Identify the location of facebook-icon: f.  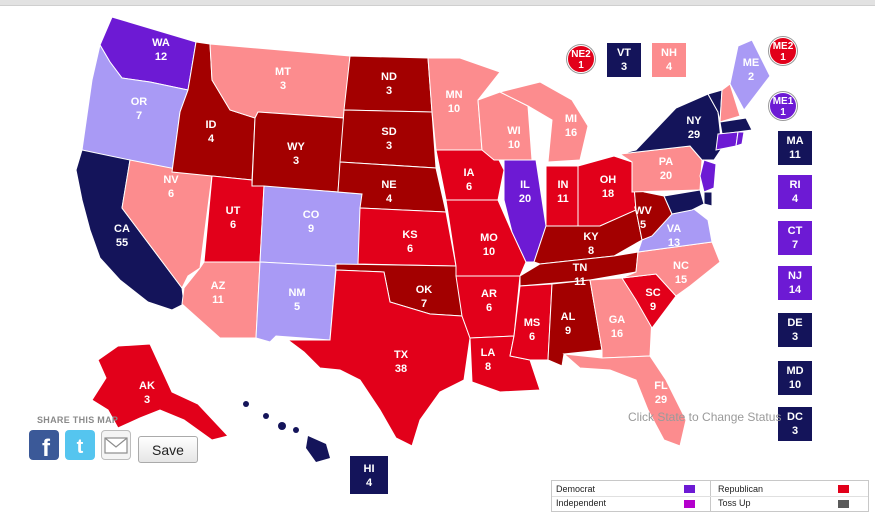
(44, 446).